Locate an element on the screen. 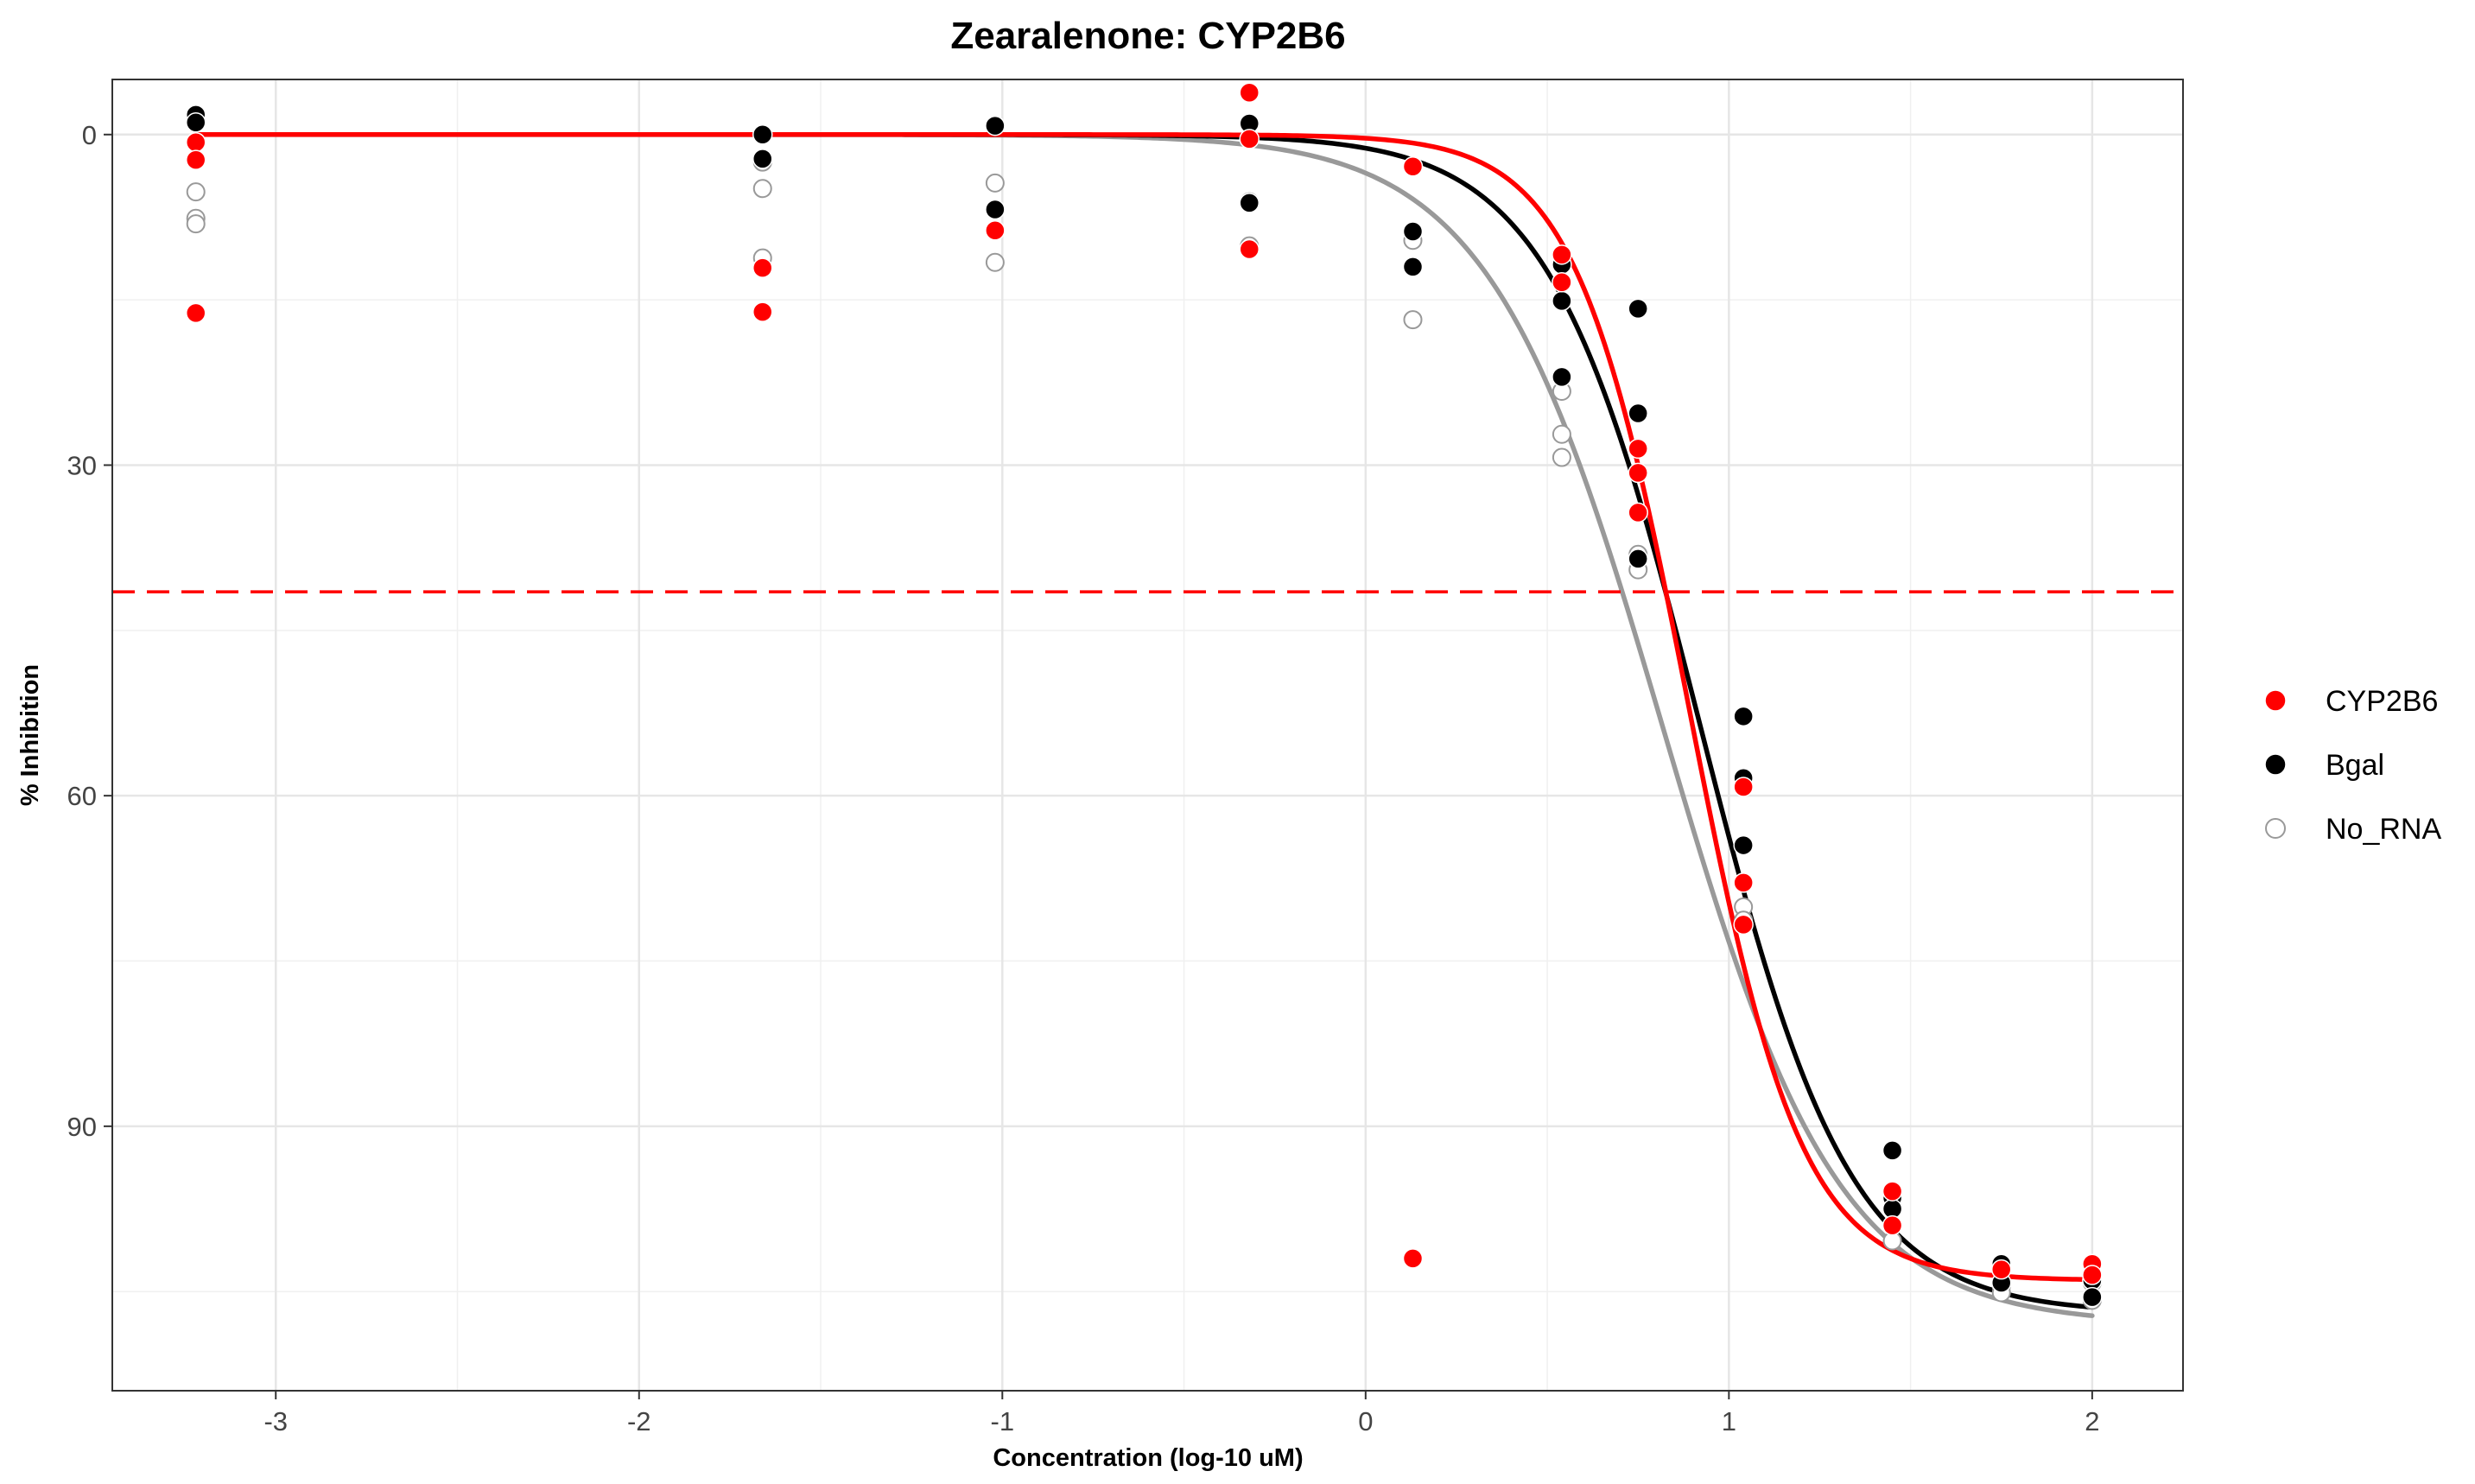 The image size is (2475, 1484). x-tick-label: 2 is located at coordinates (2092, 1421).